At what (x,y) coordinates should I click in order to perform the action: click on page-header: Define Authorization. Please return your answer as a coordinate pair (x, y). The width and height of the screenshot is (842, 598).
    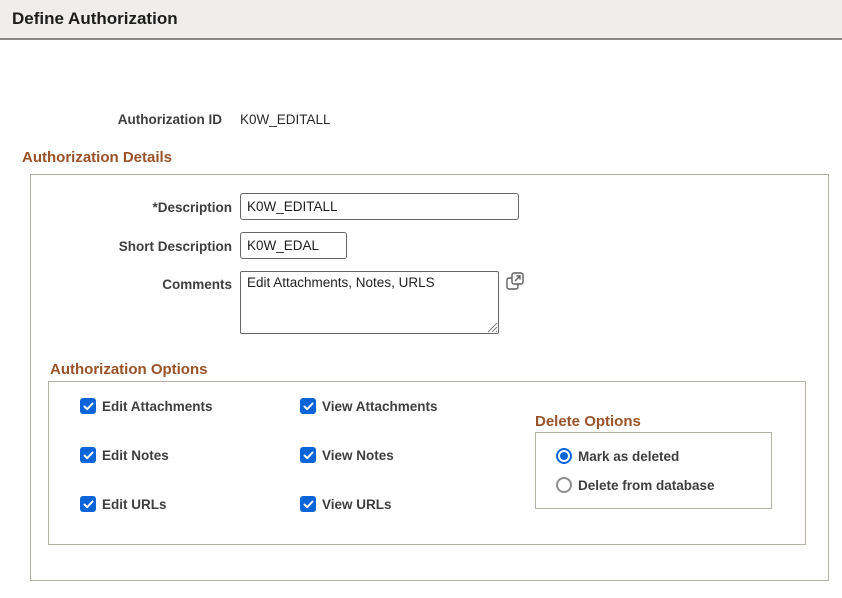
    Looking at the image, I should click on (421, 20).